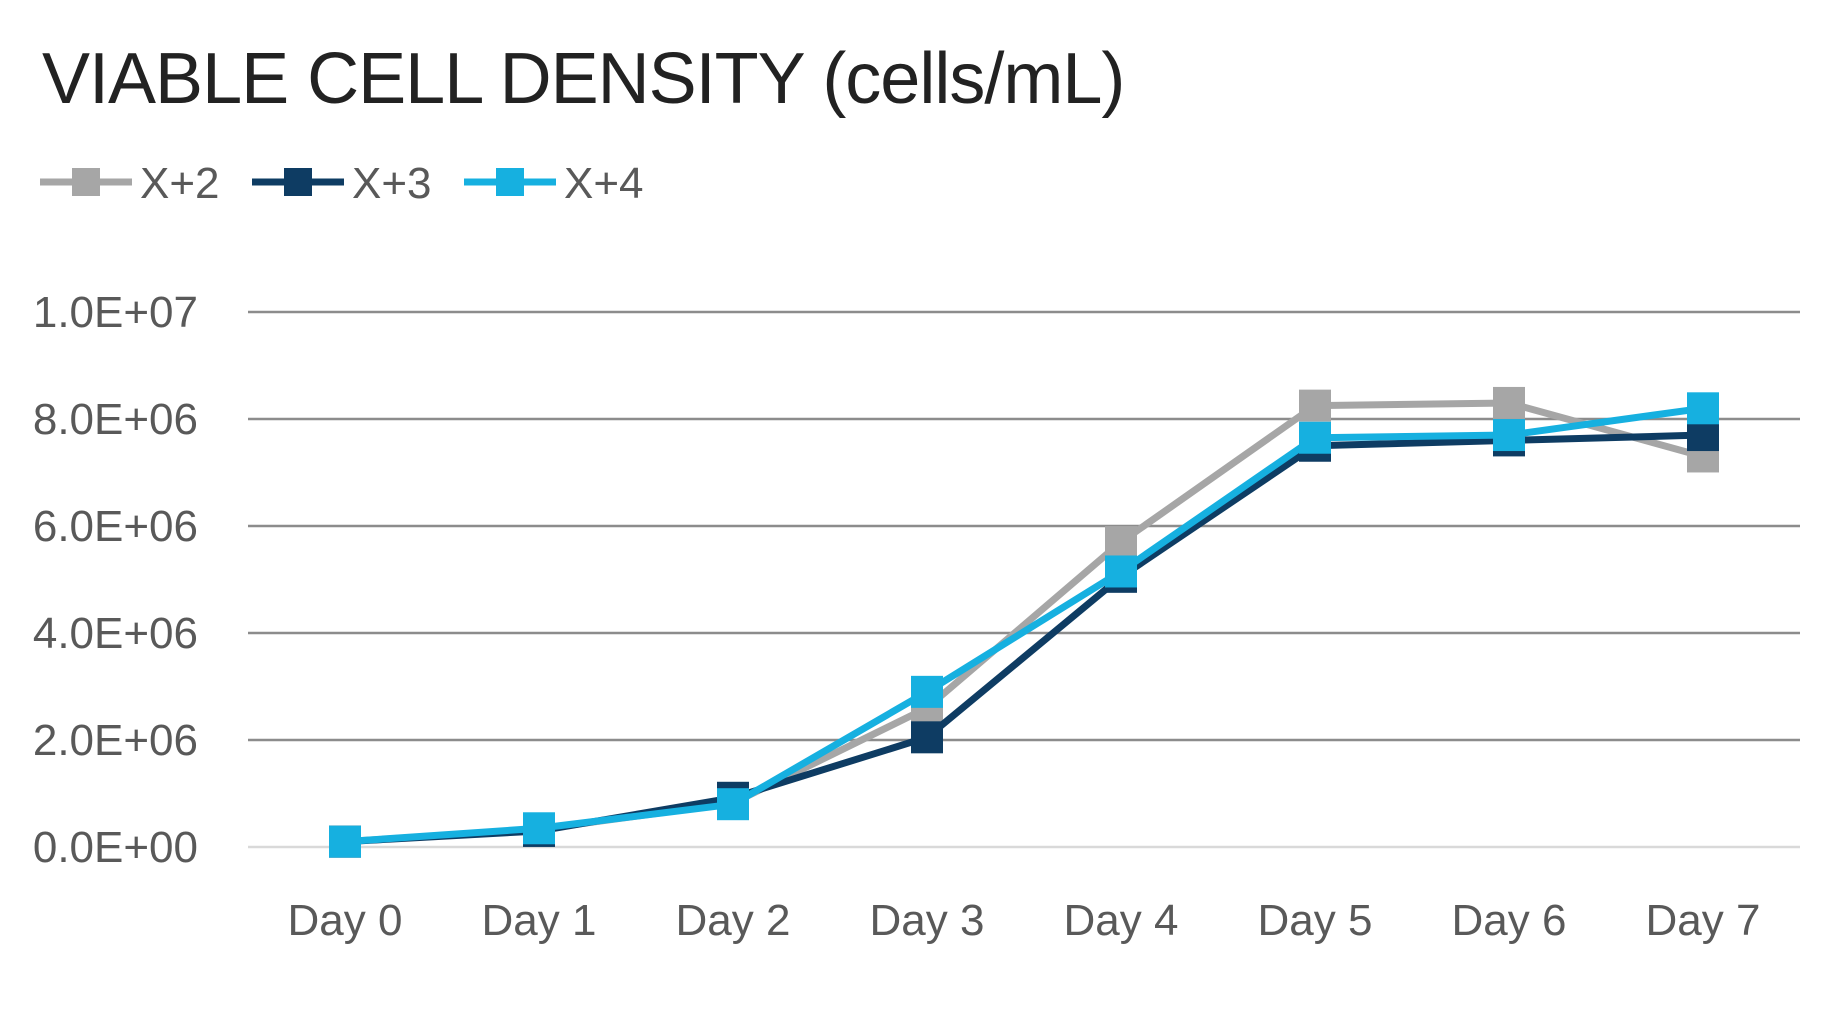 The width and height of the screenshot is (1832, 1033). What do you see at coordinates (1024, 920) in the screenshot?
I see `x-axis-tick-labels: Day 0 Day 1 Day 2 Day 3 Day 4 Day 5 Day 6 Day 7` at bounding box center [1024, 920].